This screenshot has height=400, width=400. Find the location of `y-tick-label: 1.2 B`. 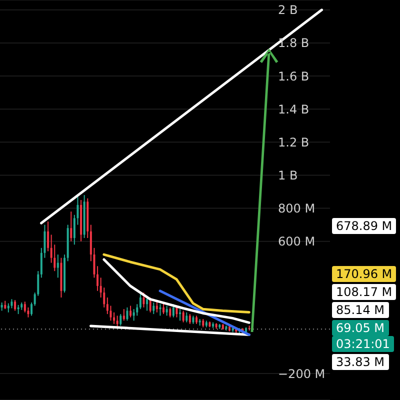

y-tick-label: 1.2 B is located at coordinates (294, 142).